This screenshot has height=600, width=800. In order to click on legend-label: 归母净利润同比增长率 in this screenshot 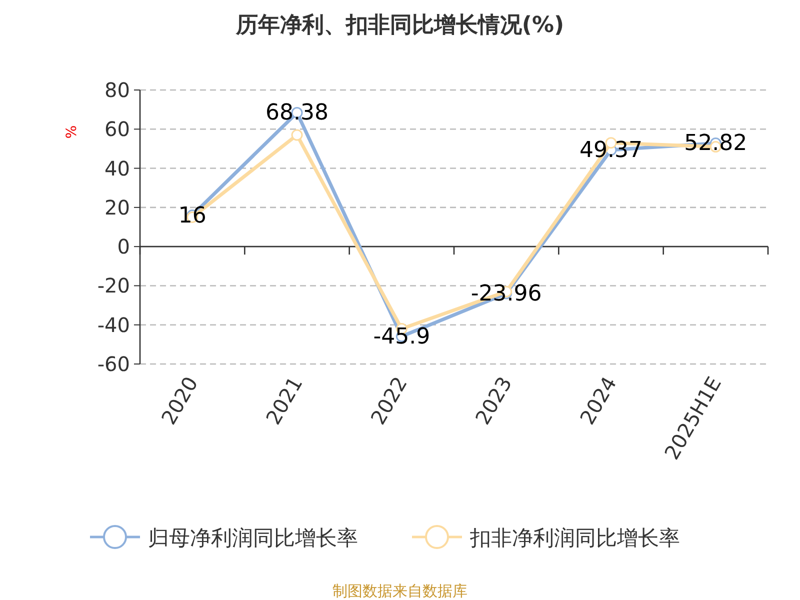, I will do `click(253, 538)`.